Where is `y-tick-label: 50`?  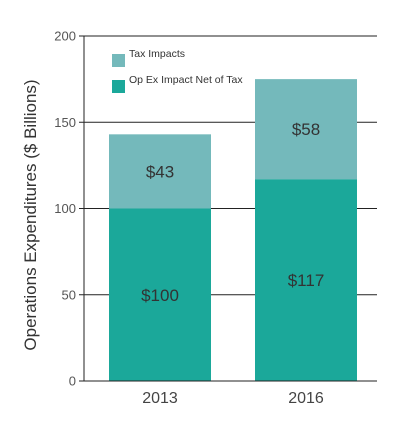 y-tick-label: 50 is located at coordinates (69, 294).